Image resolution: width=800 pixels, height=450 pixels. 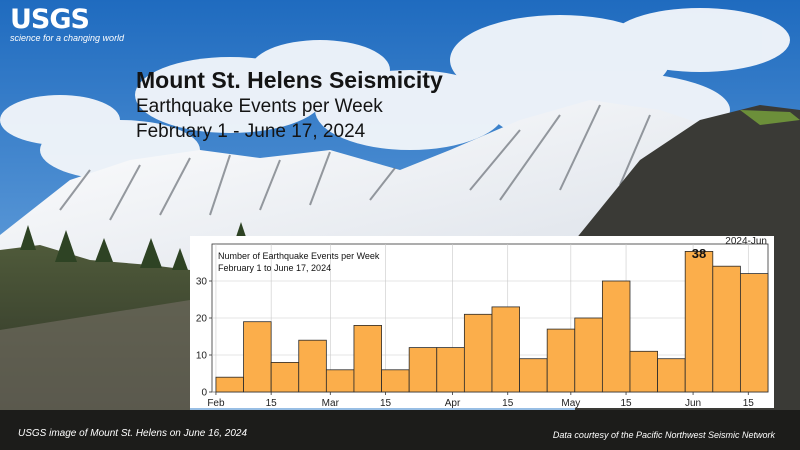 I want to click on usgs-logo: USGS science for a changing world, so click(x=67, y=24).